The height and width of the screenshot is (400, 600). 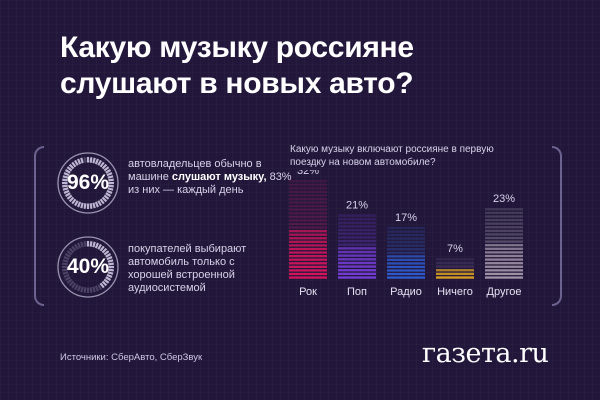 I want to click on bar-Радио, so click(x=406, y=252).